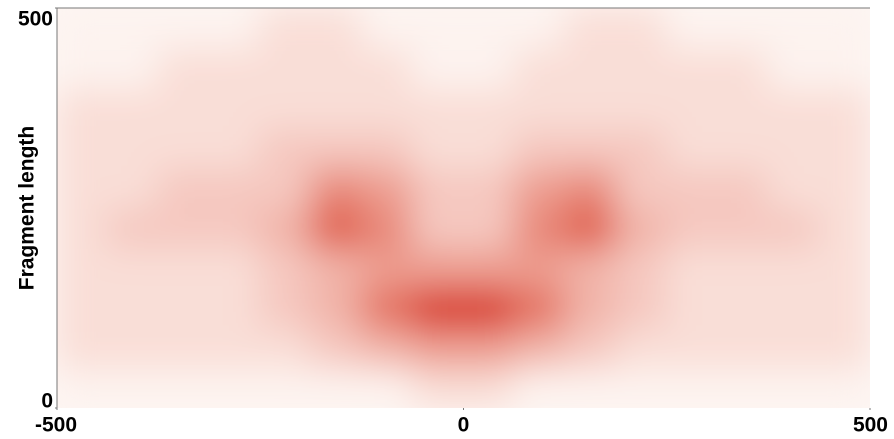 The height and width of the screenshot is (439, 894). What do you see at coordinates (47, 401) in the screenshot?
I see `y-tick-label: 0` at bounding box center [47, 401].